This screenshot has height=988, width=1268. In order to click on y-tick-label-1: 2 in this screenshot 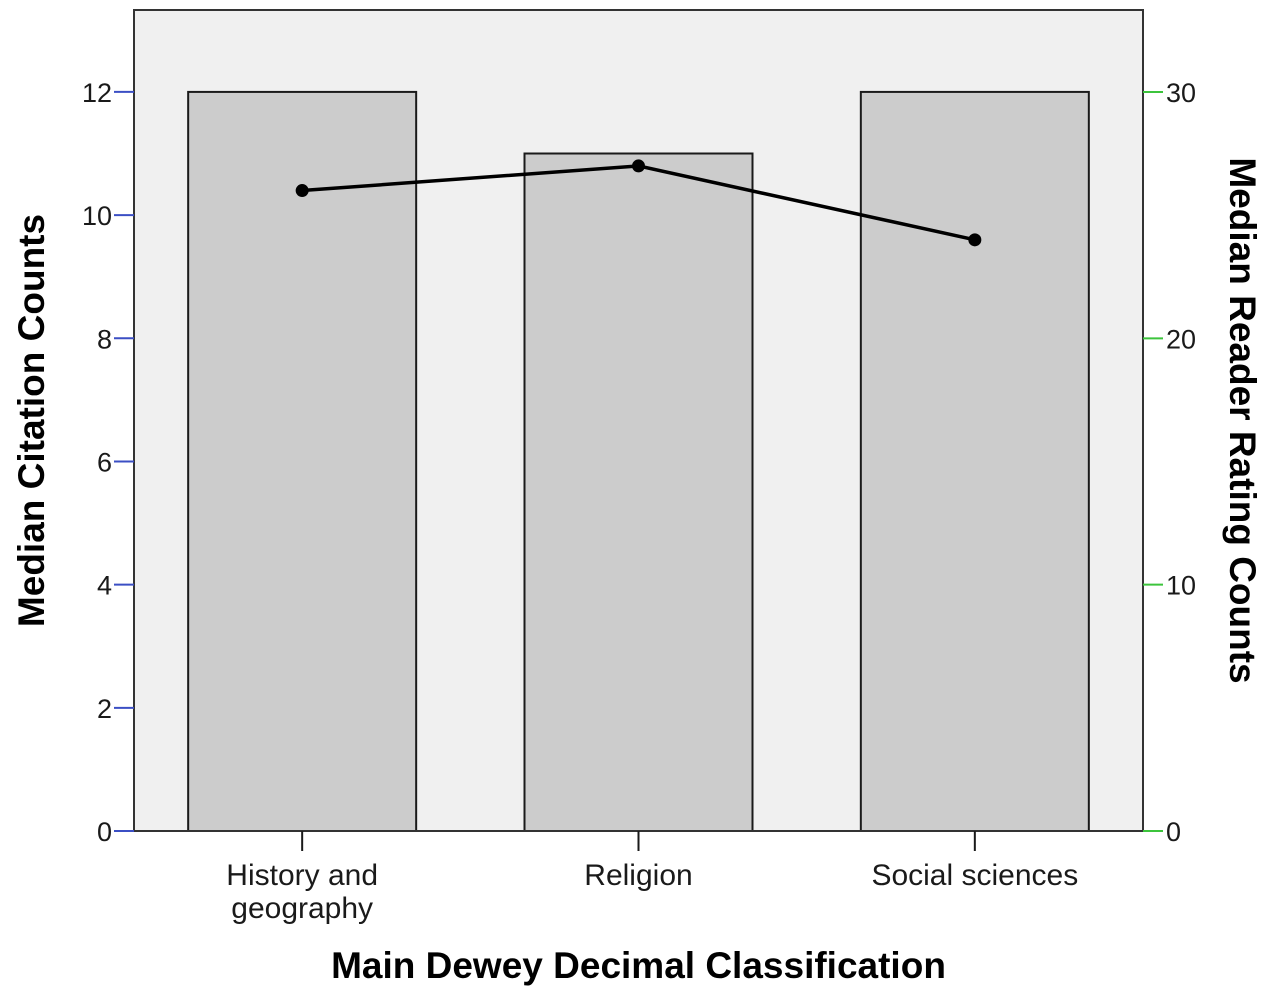, I will do `click(104, 709)`.